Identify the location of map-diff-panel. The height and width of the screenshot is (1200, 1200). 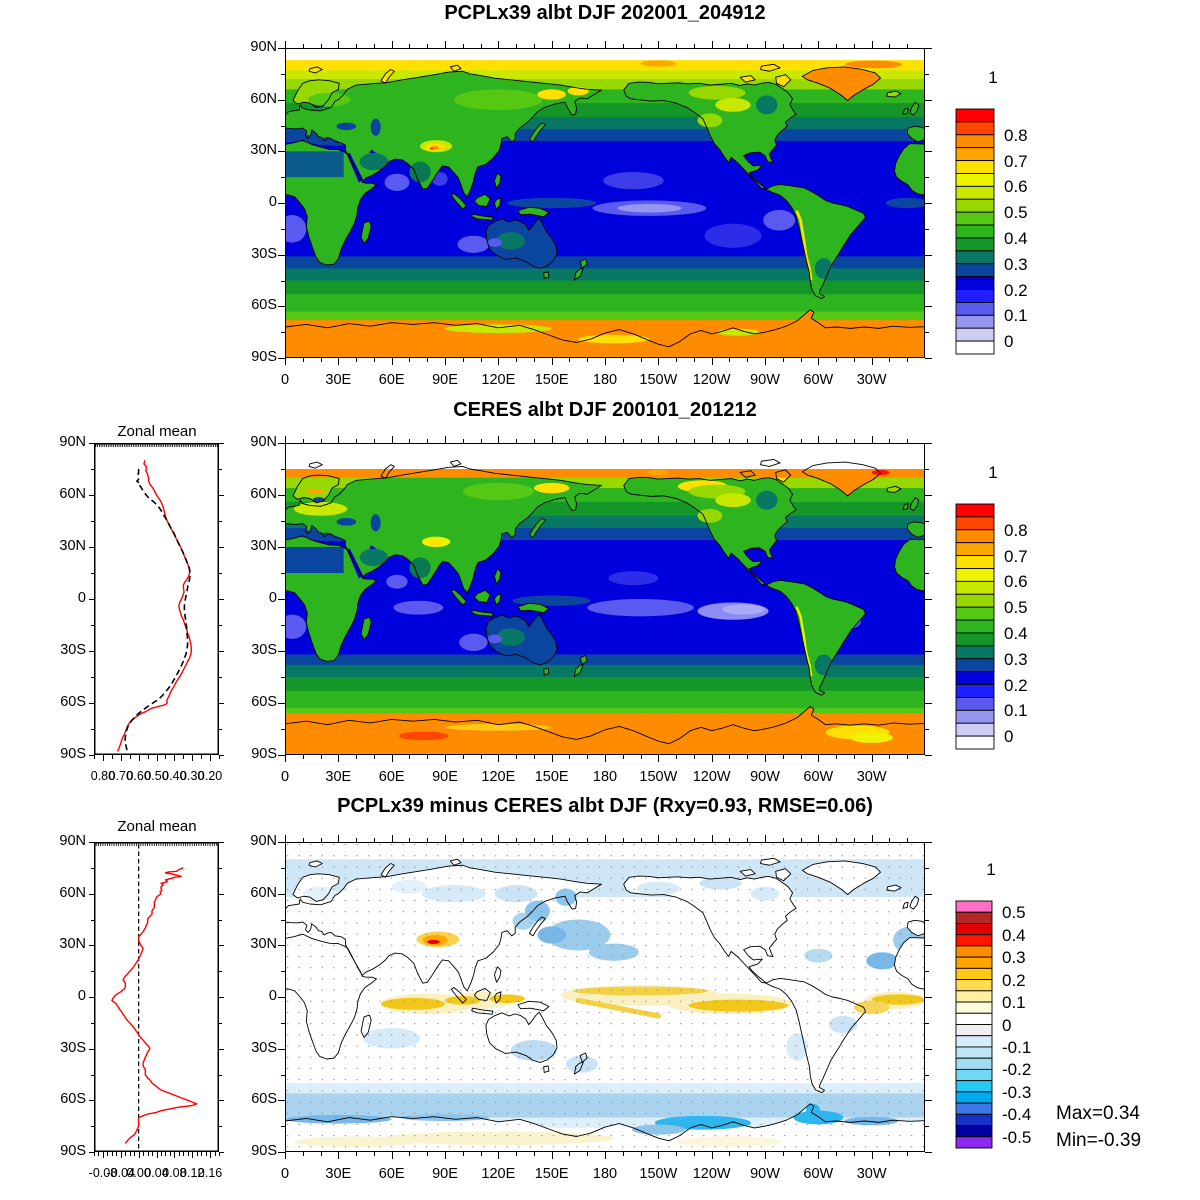
(607, 997).